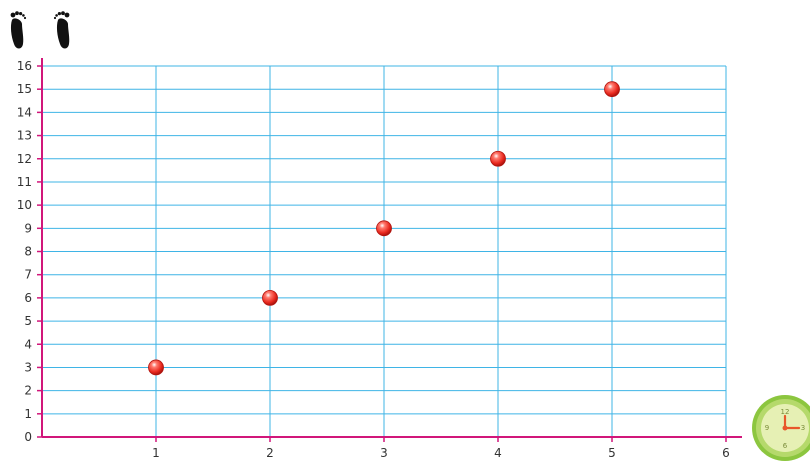 The height and width of the screenshot is (462, 810). I want to click on x-tick-label: 6, so click(726, 453).